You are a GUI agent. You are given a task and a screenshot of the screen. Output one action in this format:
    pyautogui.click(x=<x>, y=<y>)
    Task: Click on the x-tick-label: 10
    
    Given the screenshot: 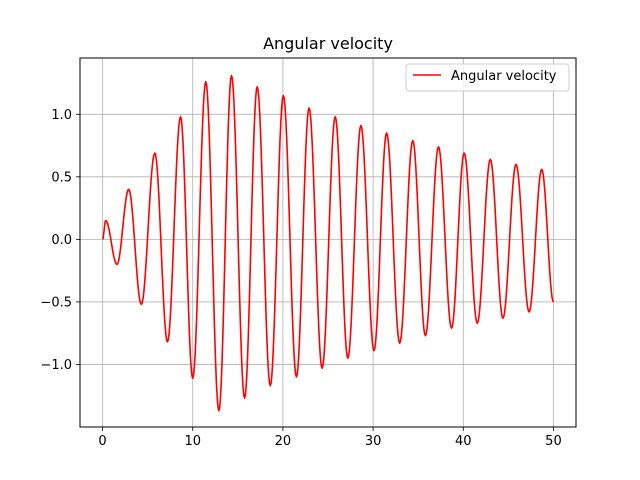 What is the action you would take?
    pyautogui.click(x=192, y=441)
    